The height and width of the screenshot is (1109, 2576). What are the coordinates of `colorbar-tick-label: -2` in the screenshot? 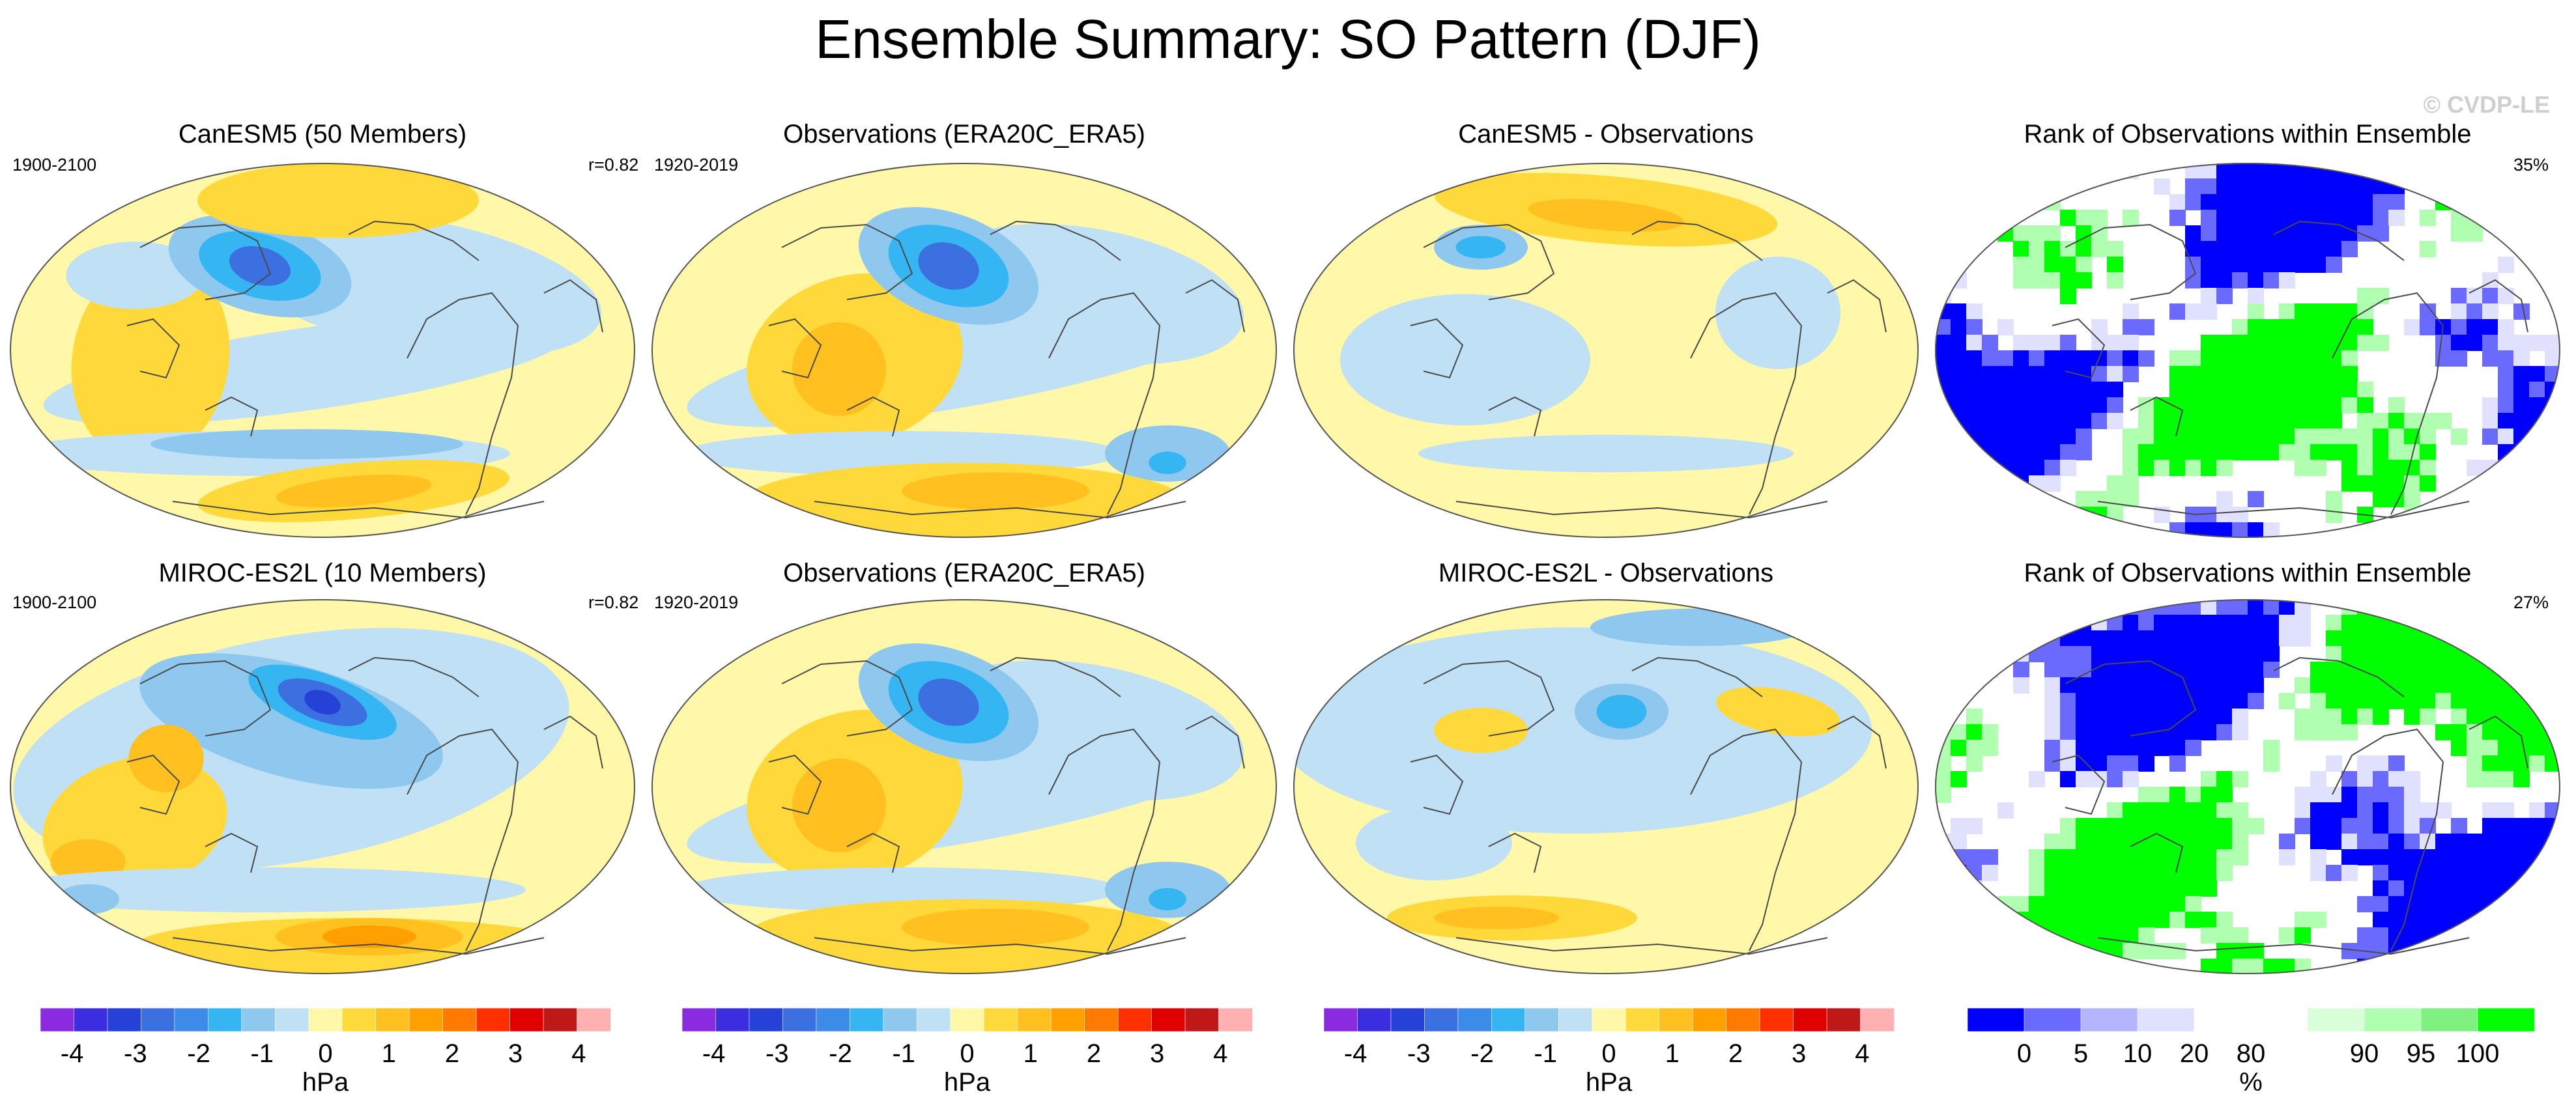 It's located at (840, 1054).